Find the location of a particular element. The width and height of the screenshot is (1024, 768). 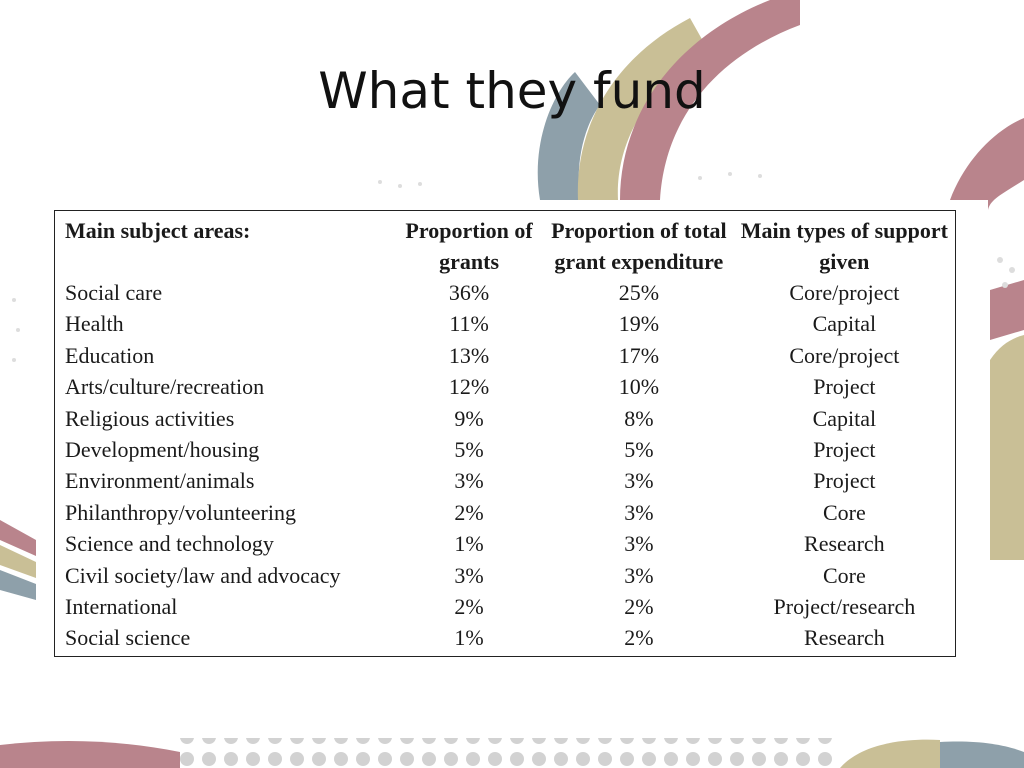

slide-title: What they fund is located at coordinates (512, 91).